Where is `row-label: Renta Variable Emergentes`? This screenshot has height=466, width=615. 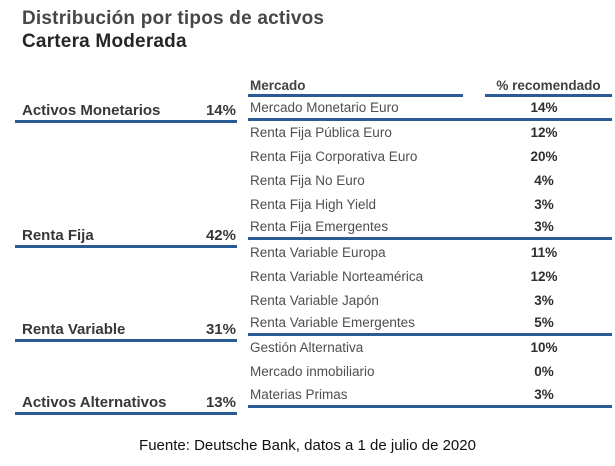
row-label: Renta Variable Emergentes is located at coordinates (332, 322).